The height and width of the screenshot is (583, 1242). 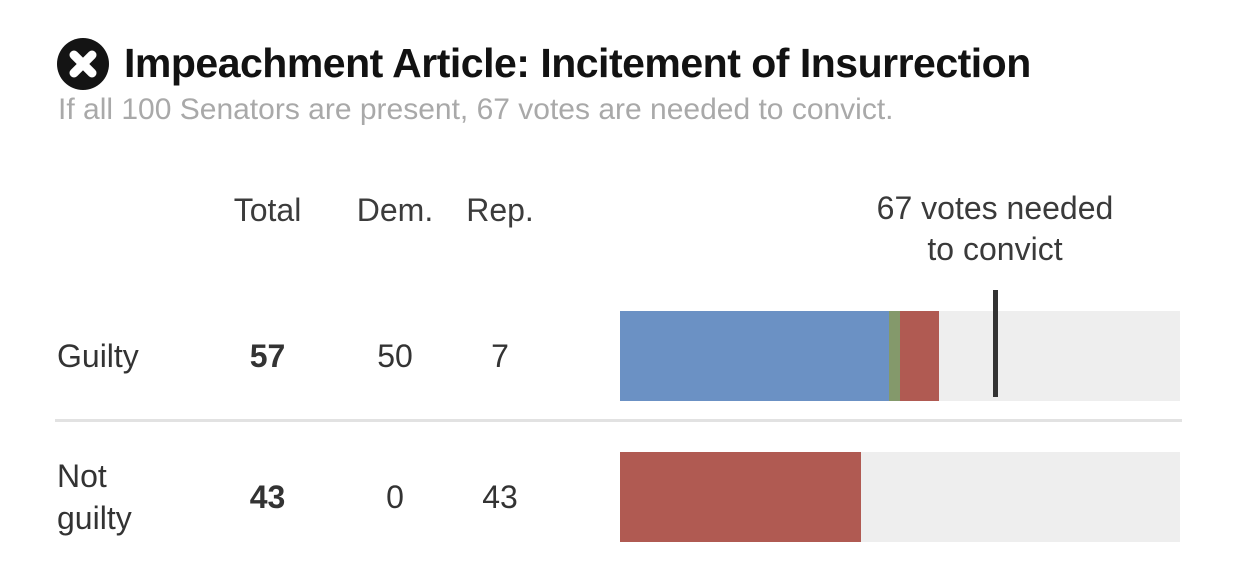 I want to click on threshold-annotation-line2: to convict, so click(x=995, y=249).